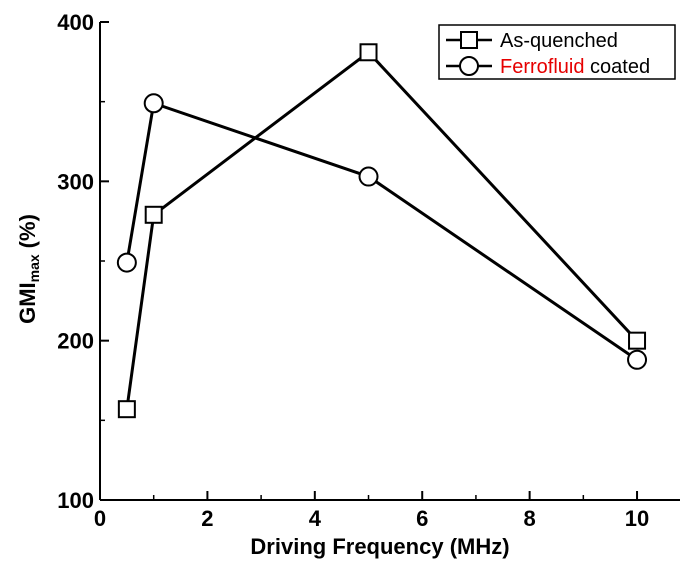 This screenshot has height=565, width=683. I want to click on x-tick-label: 0, so click(100, 518).